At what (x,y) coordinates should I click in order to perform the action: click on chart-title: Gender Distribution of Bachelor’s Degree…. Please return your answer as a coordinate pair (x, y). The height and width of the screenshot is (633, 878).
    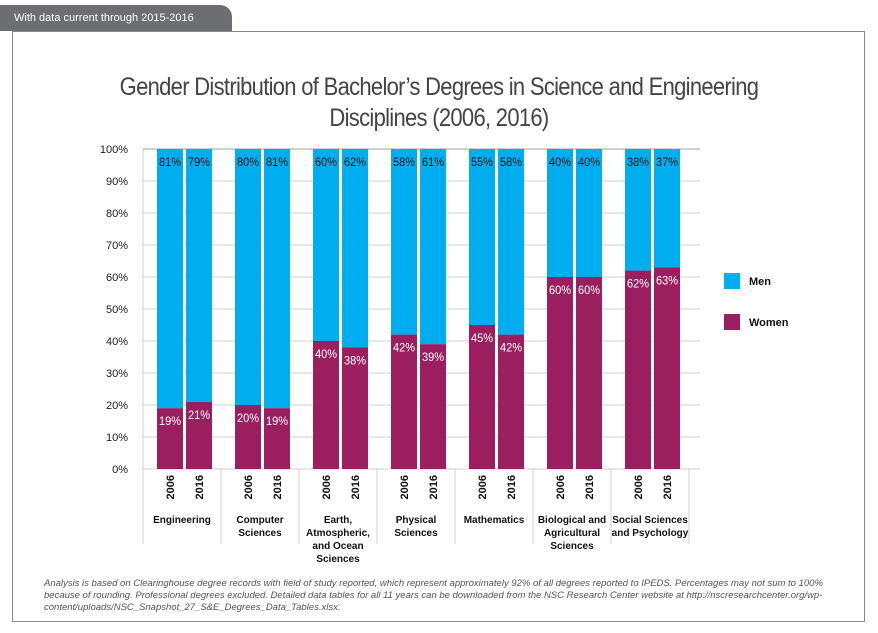
    Looking at the image, I should click on (439, 102).